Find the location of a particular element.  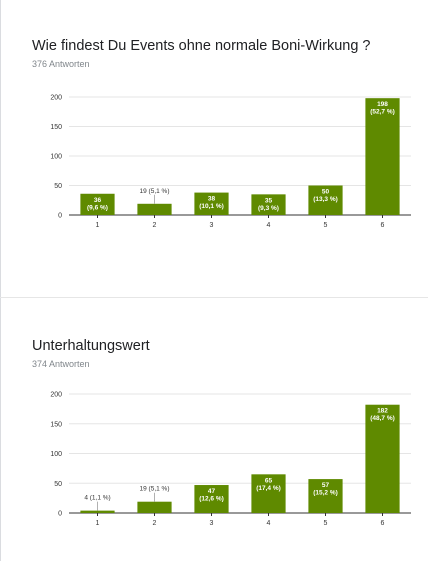

card-separator is located at coordinates (214, 297).